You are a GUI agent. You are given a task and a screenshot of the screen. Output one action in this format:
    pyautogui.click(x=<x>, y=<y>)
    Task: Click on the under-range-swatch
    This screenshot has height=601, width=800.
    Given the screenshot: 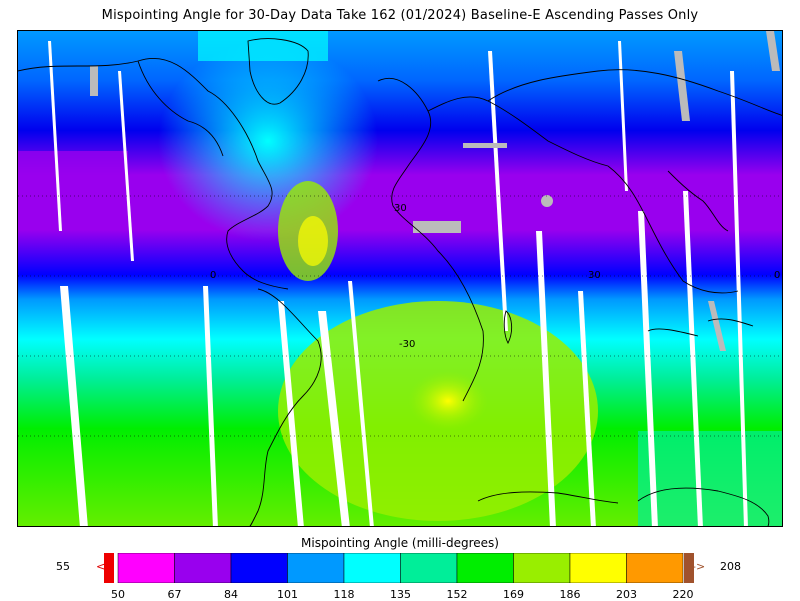 What is the action you would take?
    pyautogui.click(x=109, y=568)
    